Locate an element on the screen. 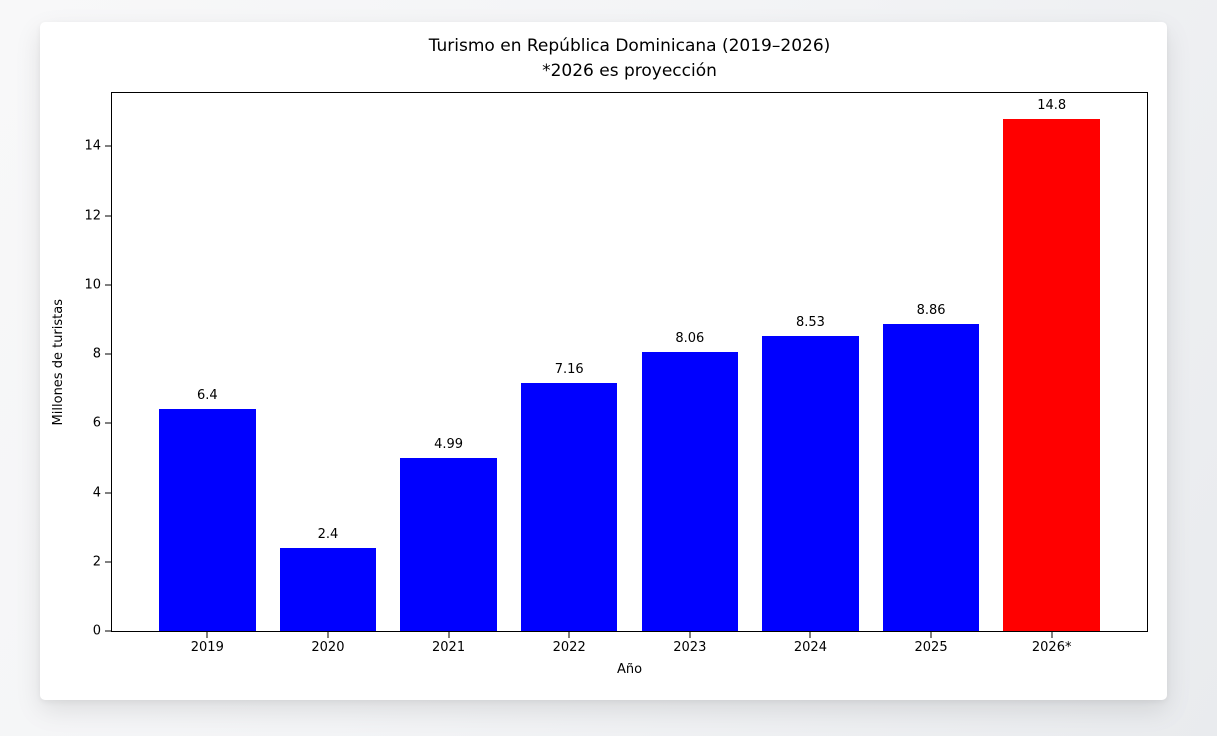  bar-2020 is located at coordinates (328, 589).